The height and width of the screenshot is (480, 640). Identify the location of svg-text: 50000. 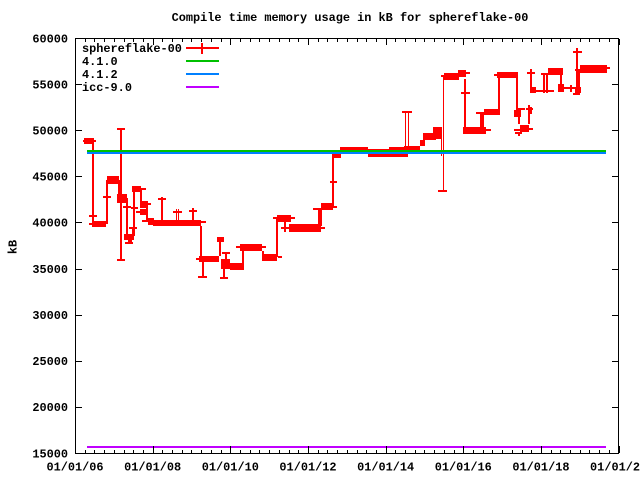
(50, 132).